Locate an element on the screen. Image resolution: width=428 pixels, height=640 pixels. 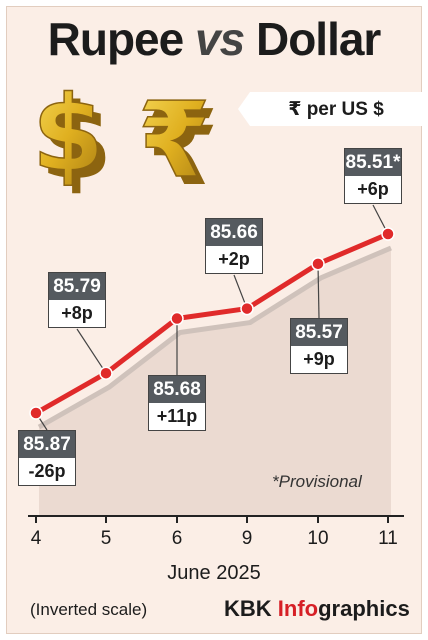
x-tick-label: 6 is located at coordinates (177, 538).